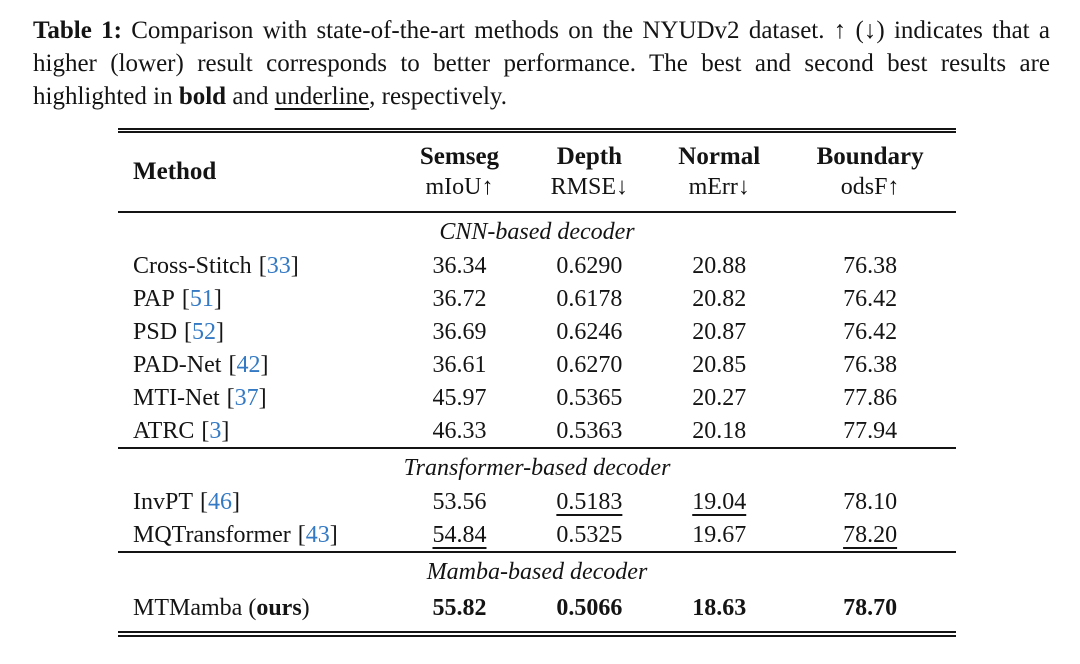  What do you see at coordinates (719, 266) in the screenshot?
I see `cell-value: 20.88` at bounding box center [719, 266].